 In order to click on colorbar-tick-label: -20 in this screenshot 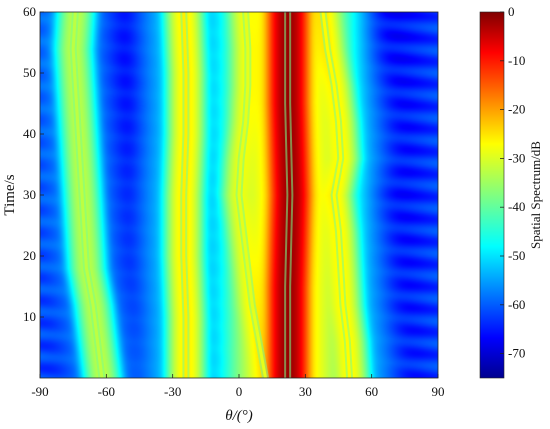, I will do `click(516, 109)`.